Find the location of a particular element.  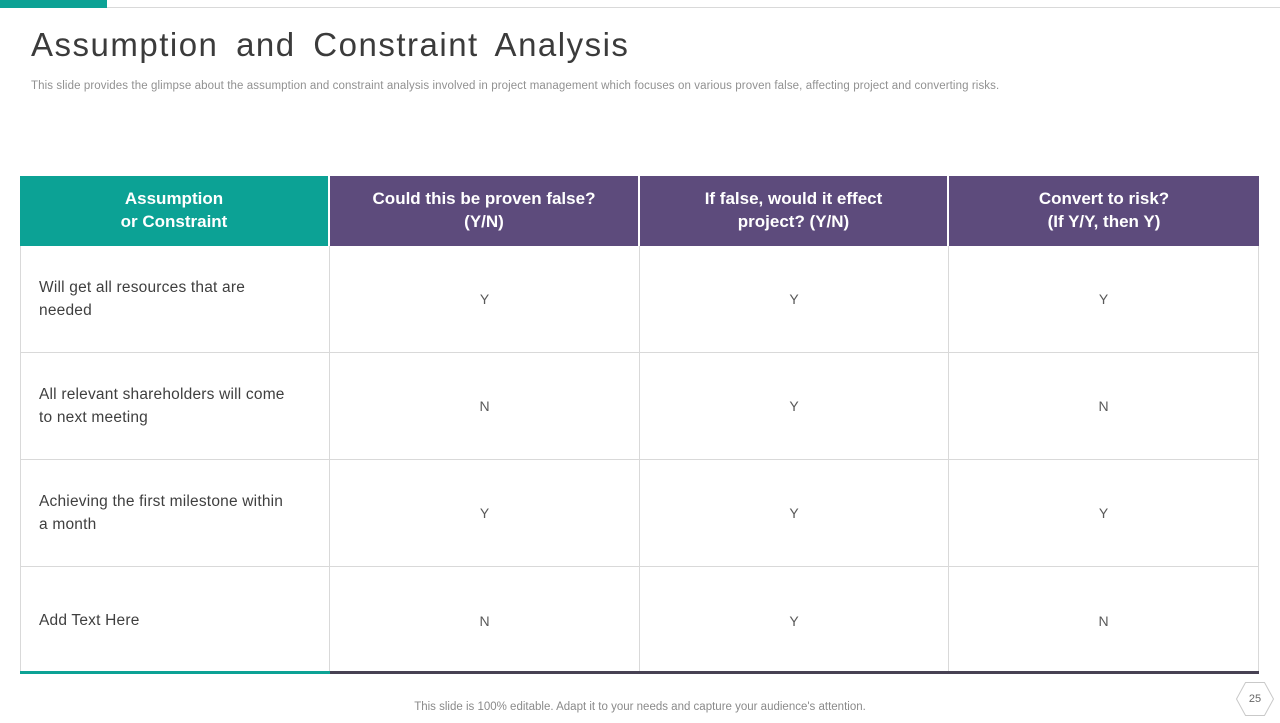

bottom-accent-dark is located at coordinates (794, 672).